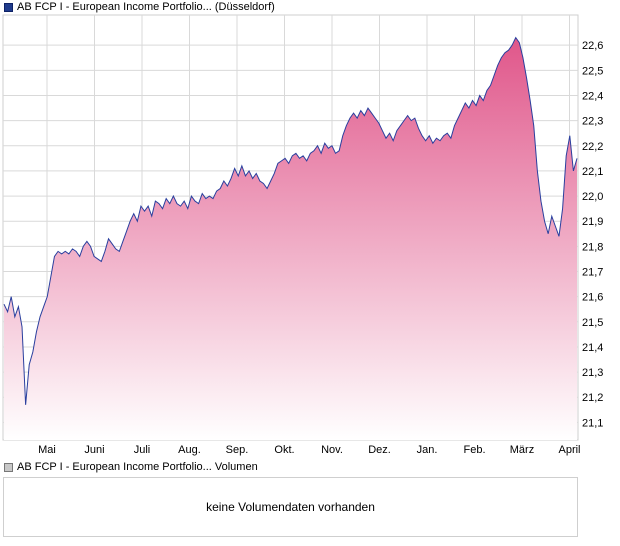  I want to click on x-tick-label: Nov., so click(332, 450).